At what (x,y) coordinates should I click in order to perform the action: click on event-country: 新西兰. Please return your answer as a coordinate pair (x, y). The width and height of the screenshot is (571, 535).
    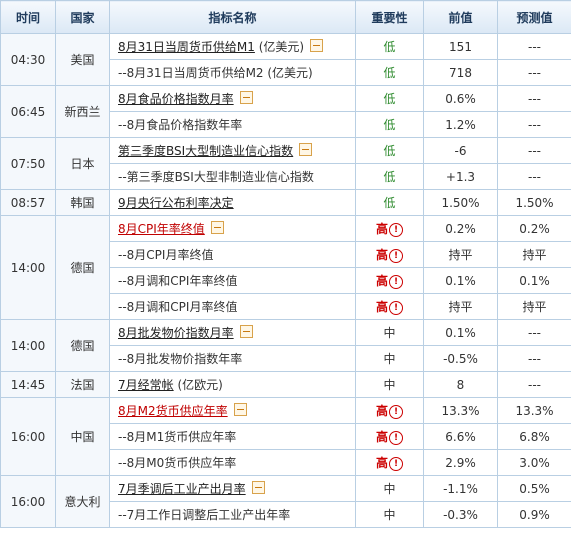
    Looking at the image, I should click on (82, 111).